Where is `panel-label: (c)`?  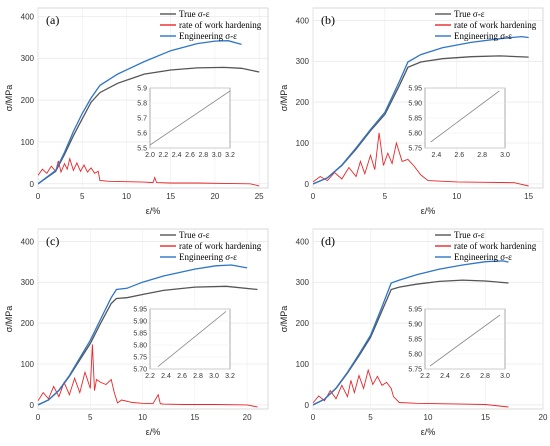 panel-label: (c) is located at coordinates (52, 241).